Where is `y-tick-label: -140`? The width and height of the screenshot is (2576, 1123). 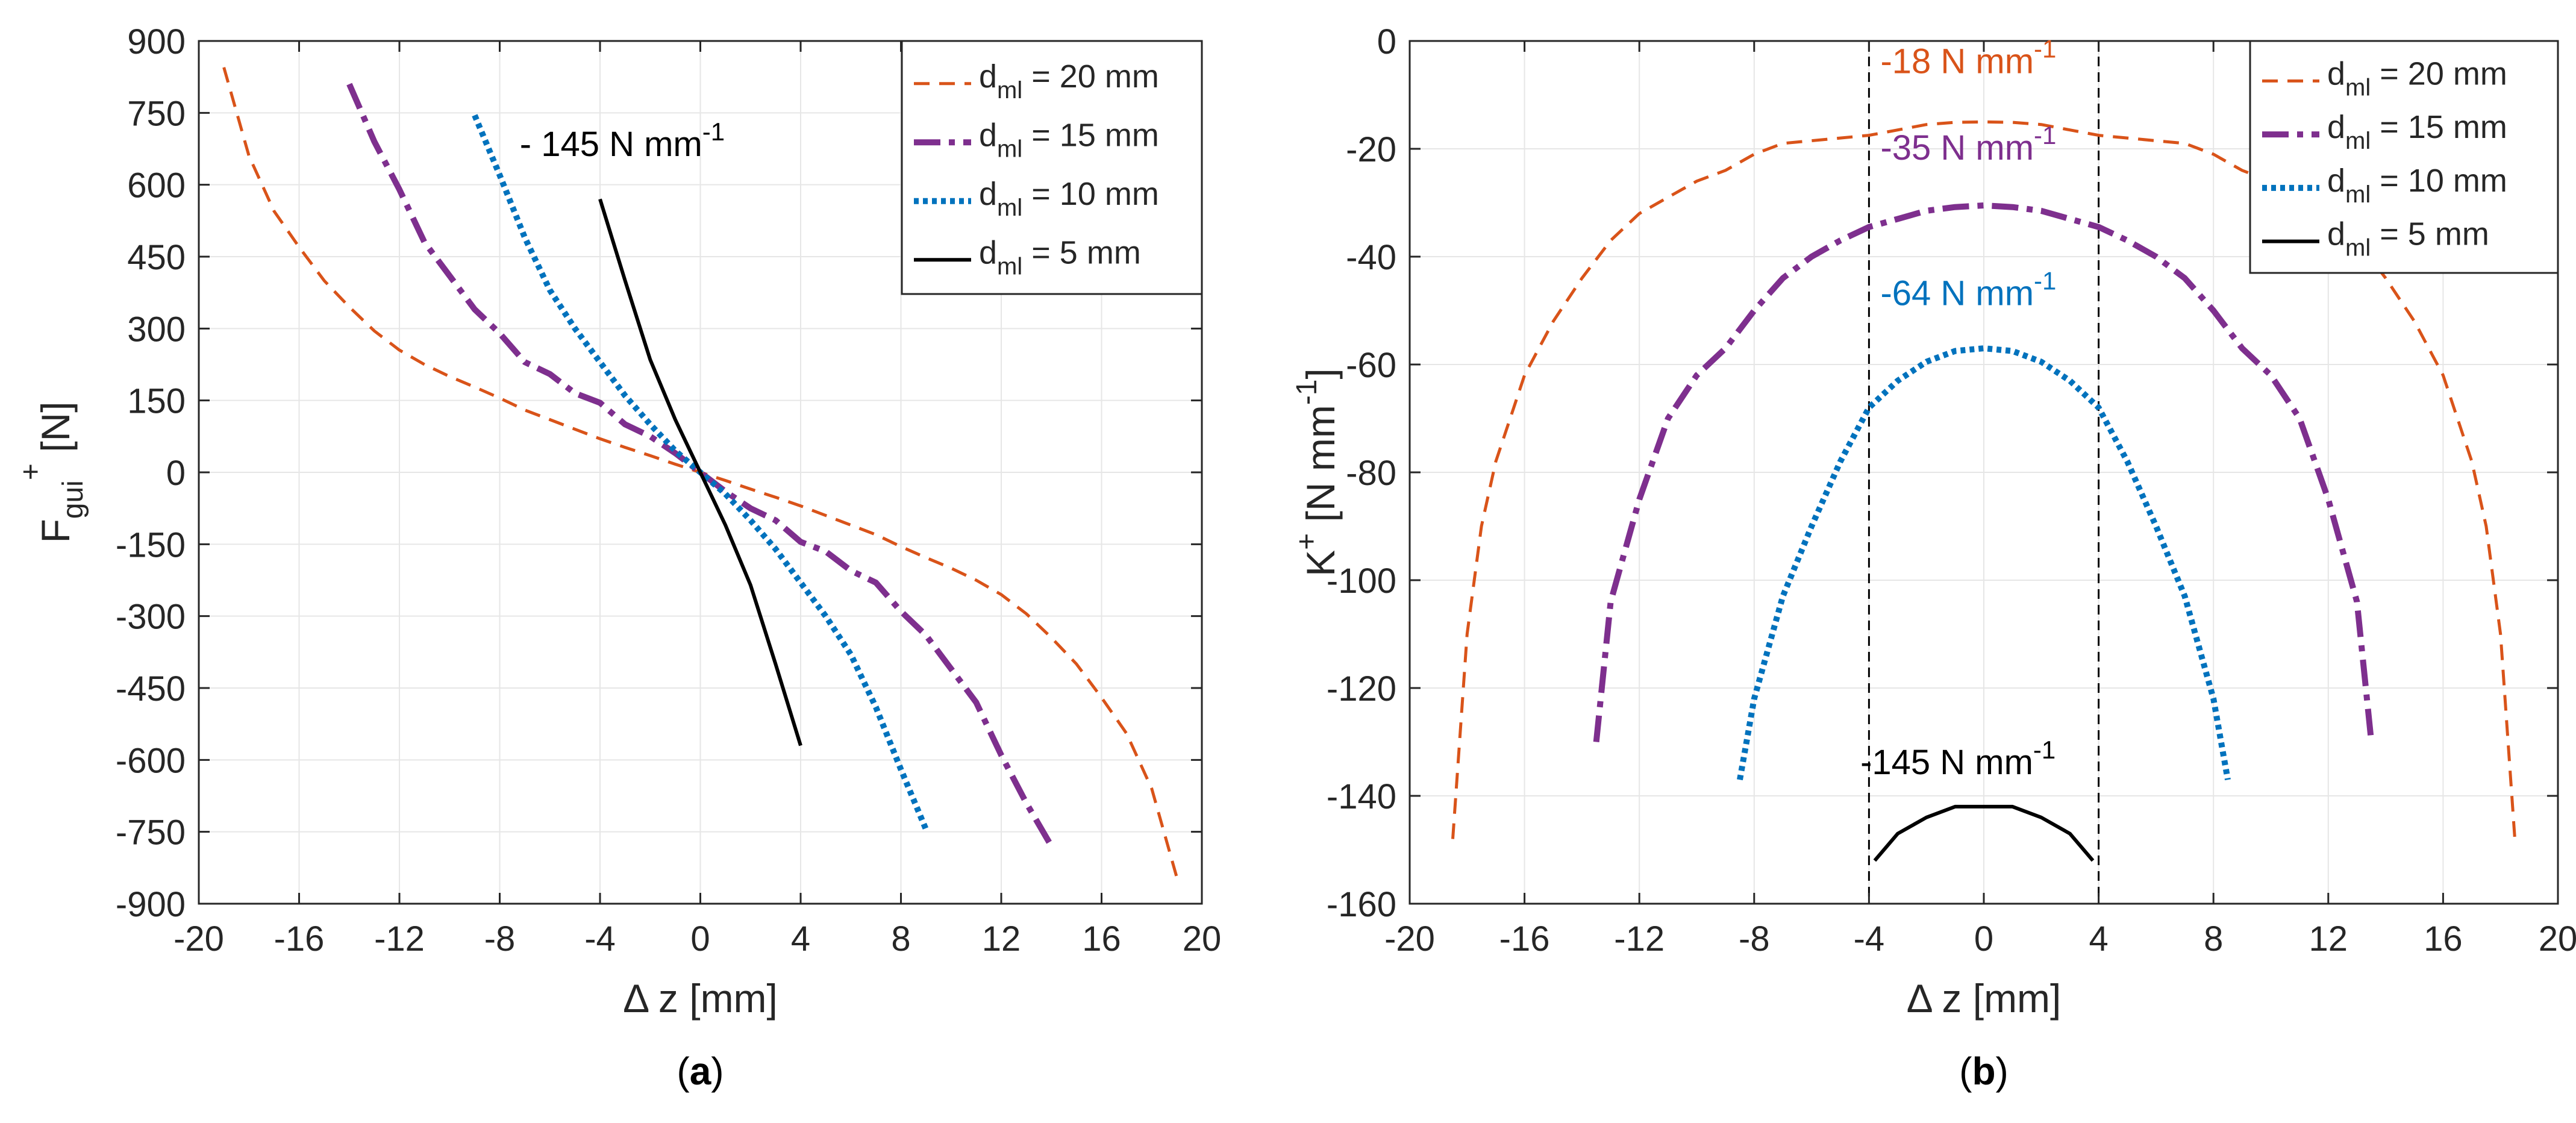 y-tick-label: -140 is located at coordinates (1362, 796).